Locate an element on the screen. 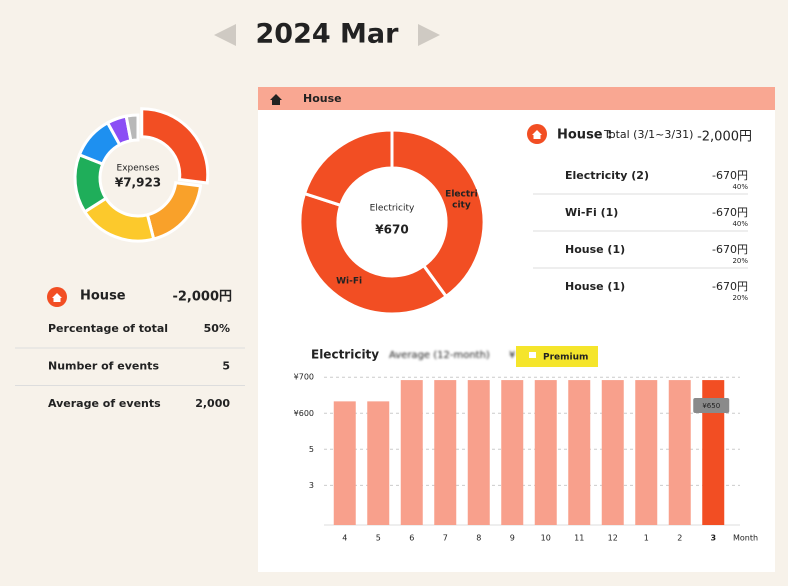  premium-label: Premium is located at coordinates (565, 358).